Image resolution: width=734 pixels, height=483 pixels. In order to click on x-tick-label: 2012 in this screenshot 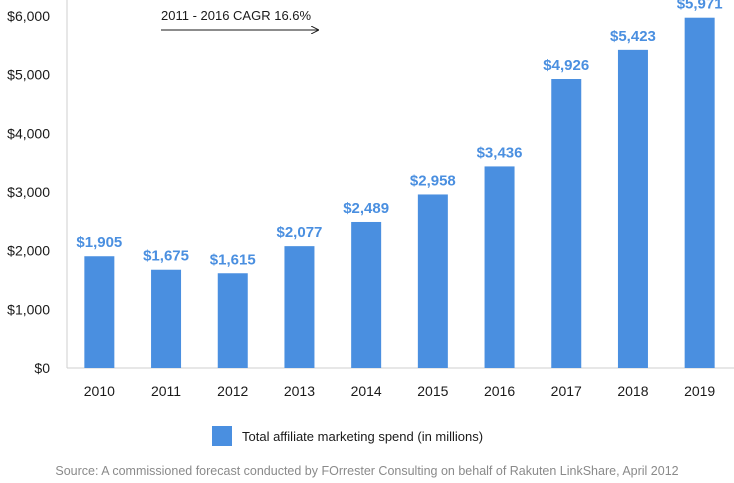, I will do `click(232, 391)`.